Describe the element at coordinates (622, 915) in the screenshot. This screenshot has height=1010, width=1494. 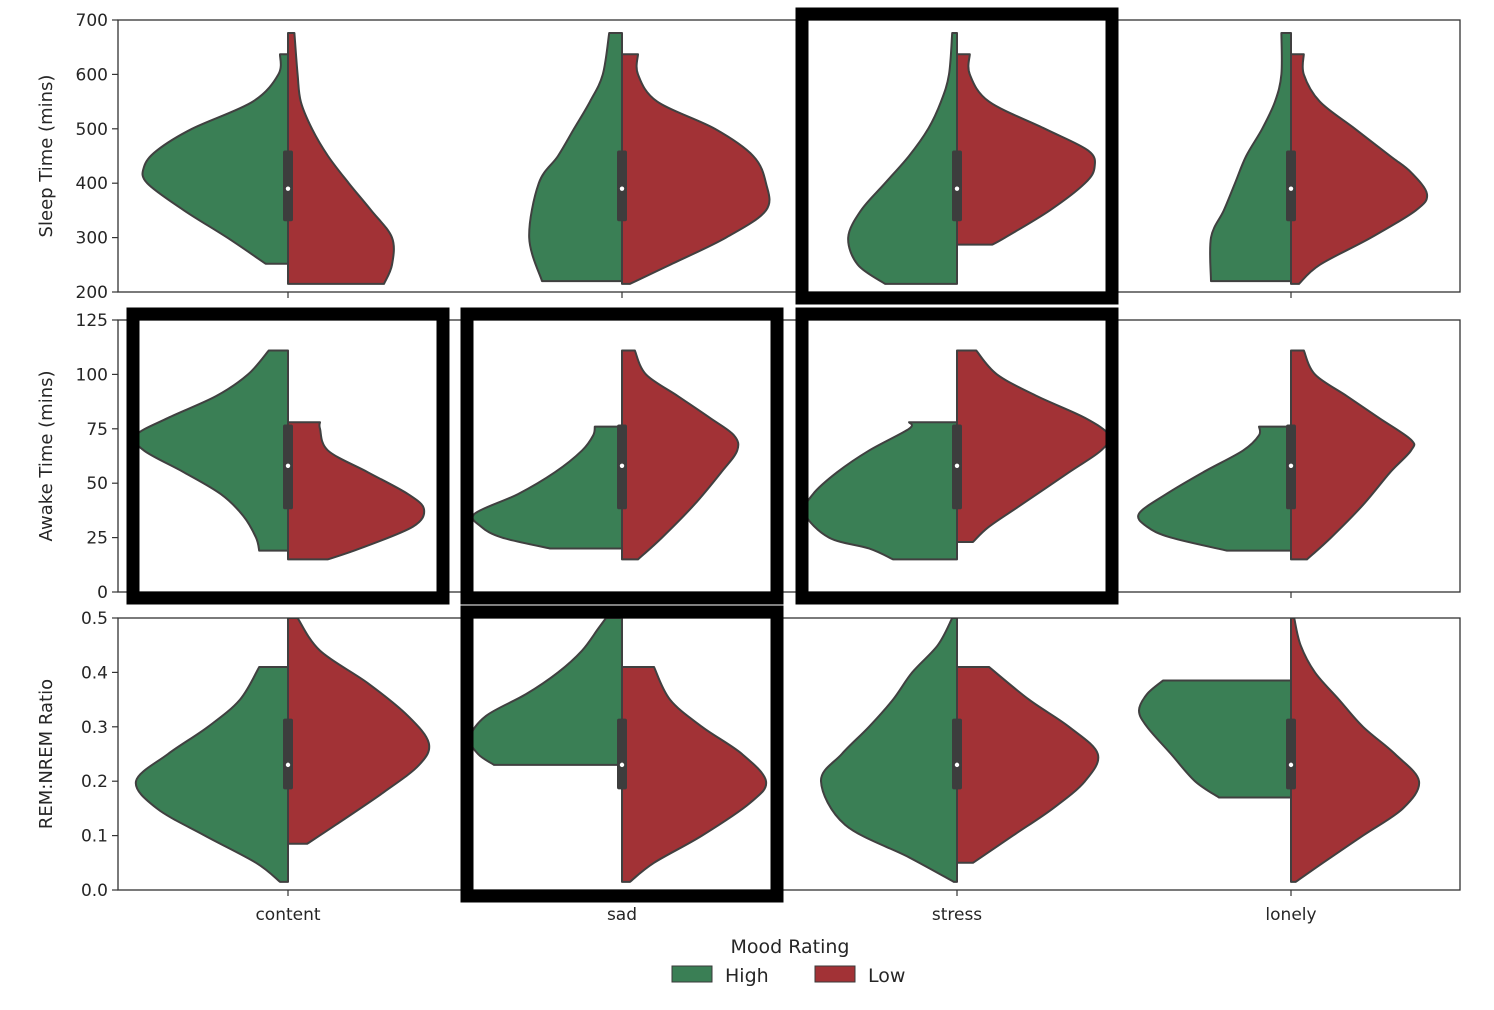
I see `x-tick-label-sad: sad` at that location.